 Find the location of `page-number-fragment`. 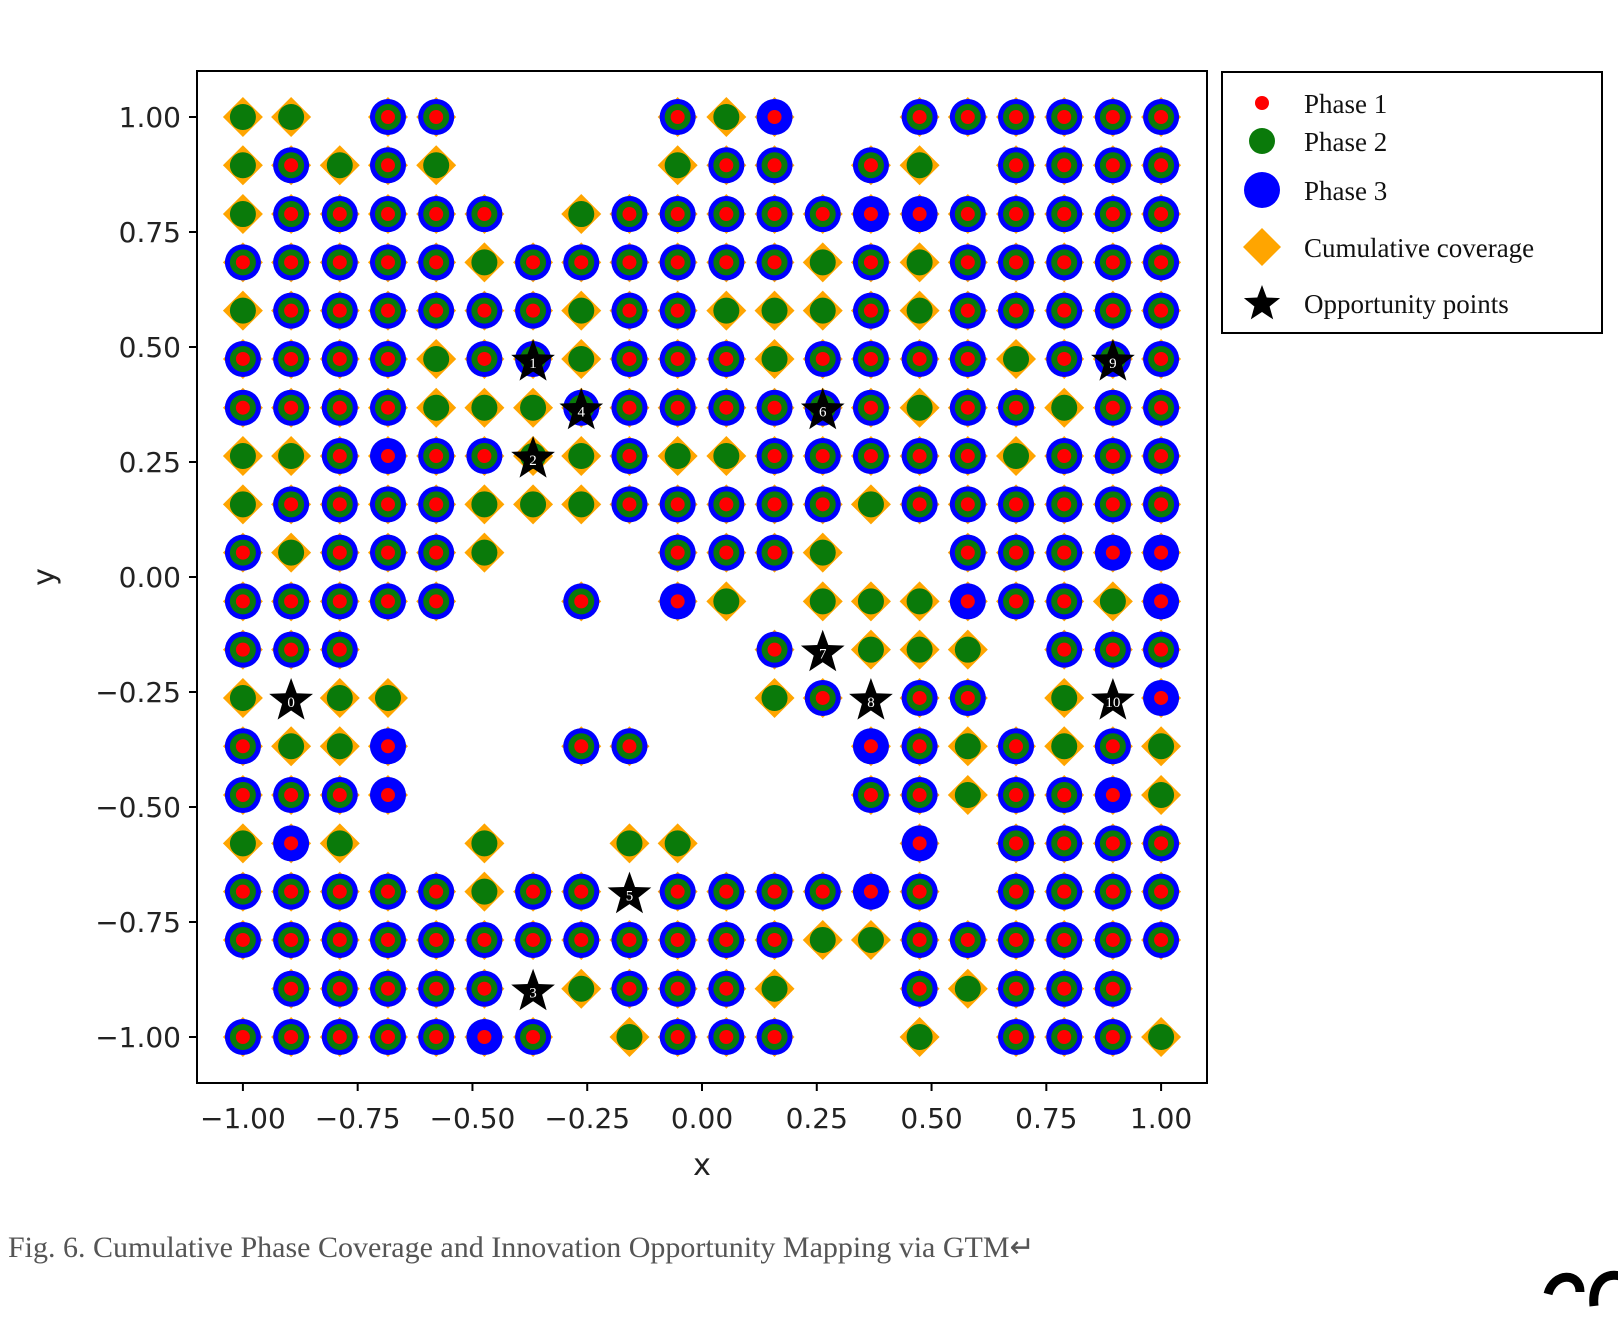

page-number-fragment is located at coordinates (1579, 1292).